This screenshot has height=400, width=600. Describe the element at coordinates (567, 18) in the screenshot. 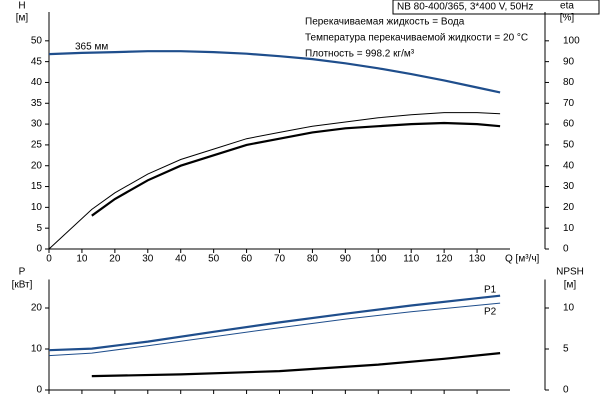

I see `y2-axis-unit: [%]` at that location.